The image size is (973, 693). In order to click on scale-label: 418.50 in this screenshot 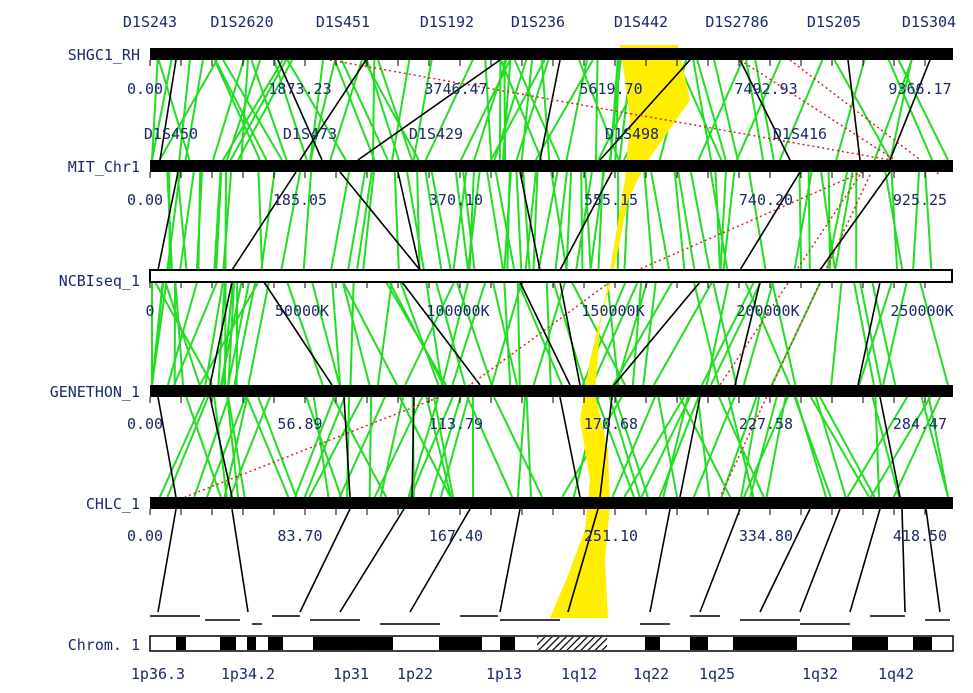, I will do `click(920, 536)`.